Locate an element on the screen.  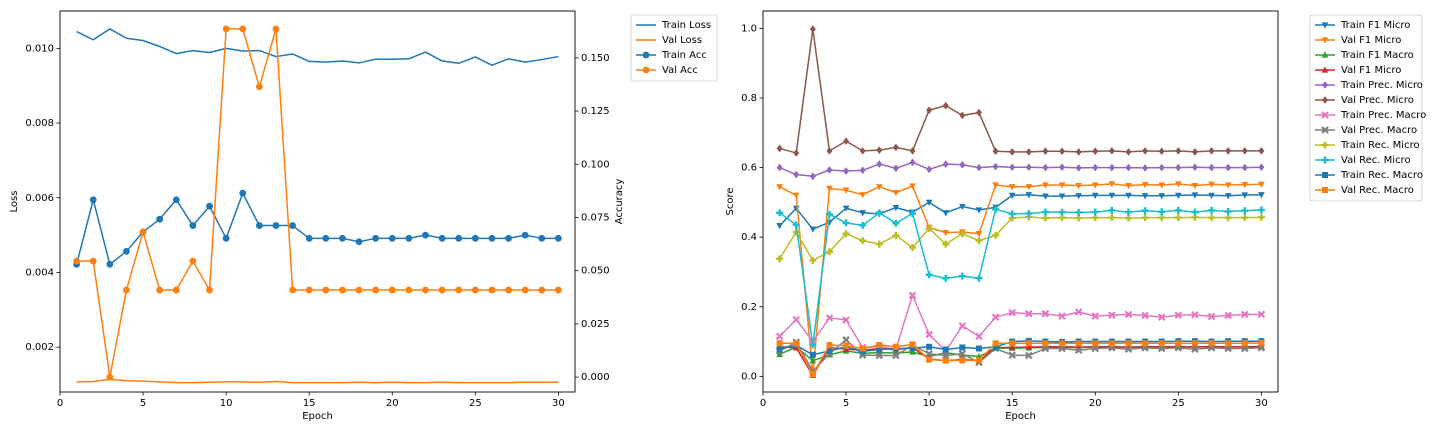
x-tick-label: 15 is located at coordinates (309, 403).